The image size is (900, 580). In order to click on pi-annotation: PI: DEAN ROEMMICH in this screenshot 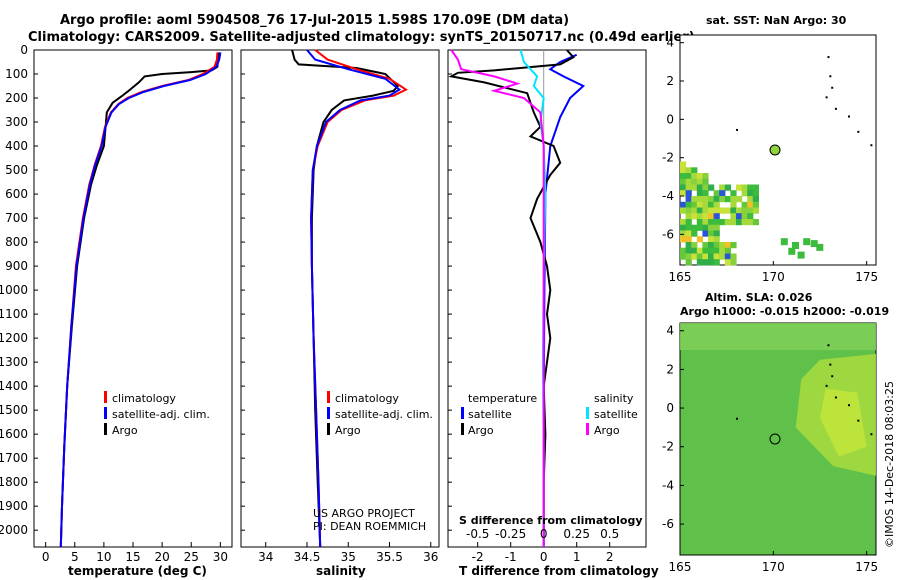, I will do `click(369, 526)`.